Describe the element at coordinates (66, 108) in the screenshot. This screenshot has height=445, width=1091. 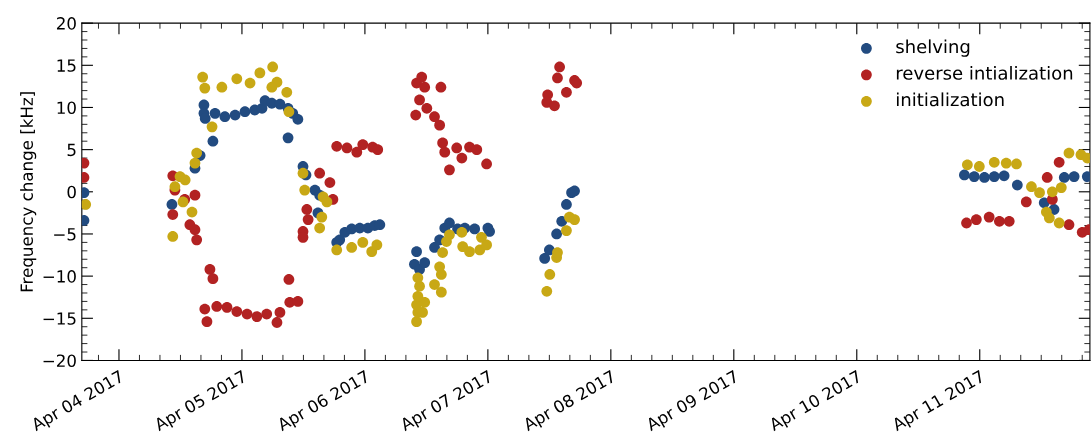
I see `y-tick-label: 10` at that location.